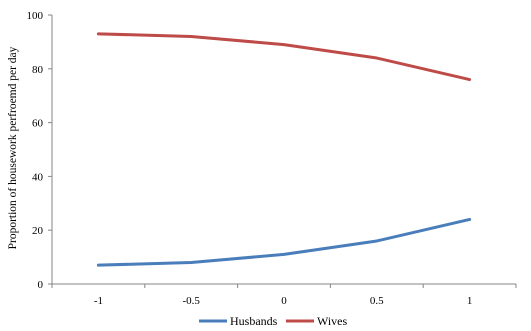  What do you see at coordinates (38, 177) in the screenshot?
I see `y-tick-label: 40` at bounding box center [38, 177].